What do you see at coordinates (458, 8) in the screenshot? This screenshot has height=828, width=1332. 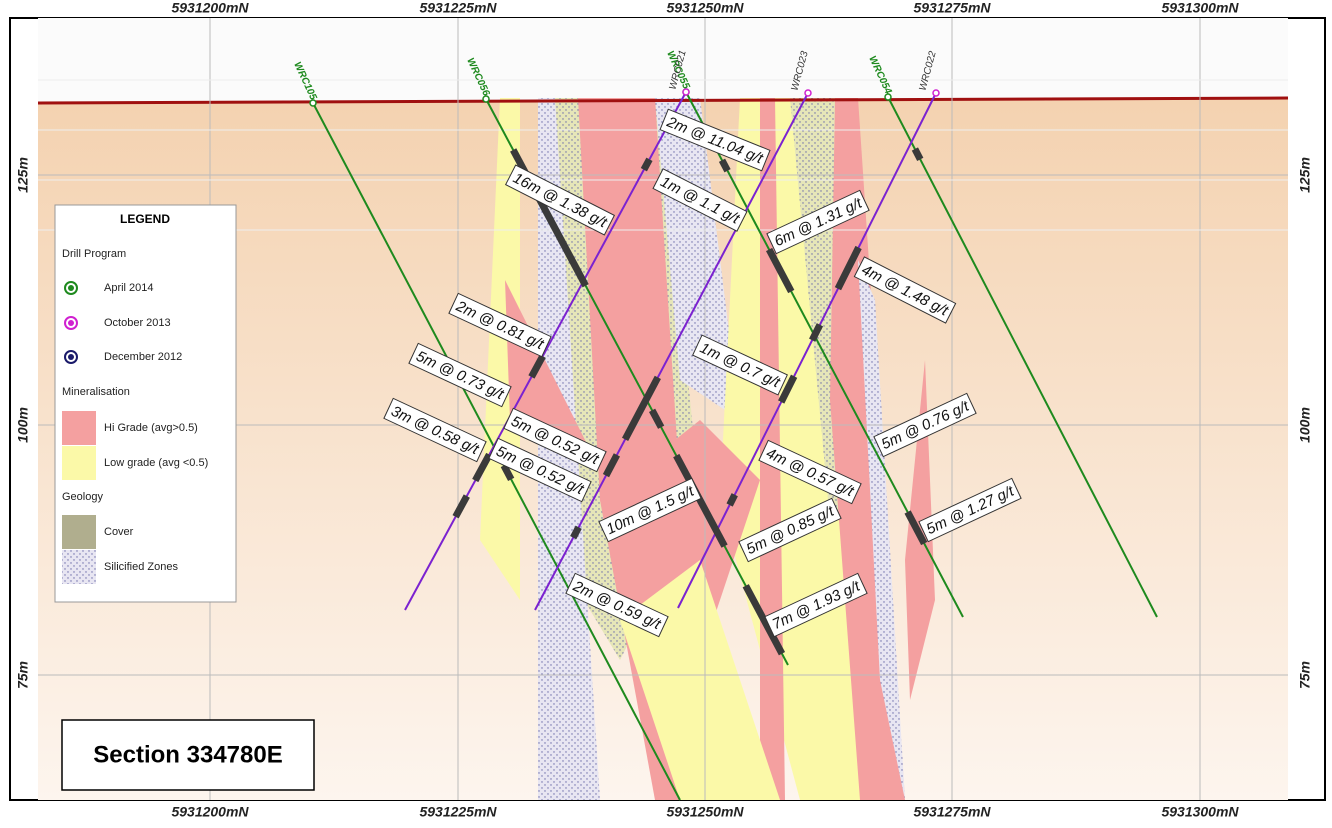 I see `top-axis-label: 5931225mN` at bounding box center [458, 8].